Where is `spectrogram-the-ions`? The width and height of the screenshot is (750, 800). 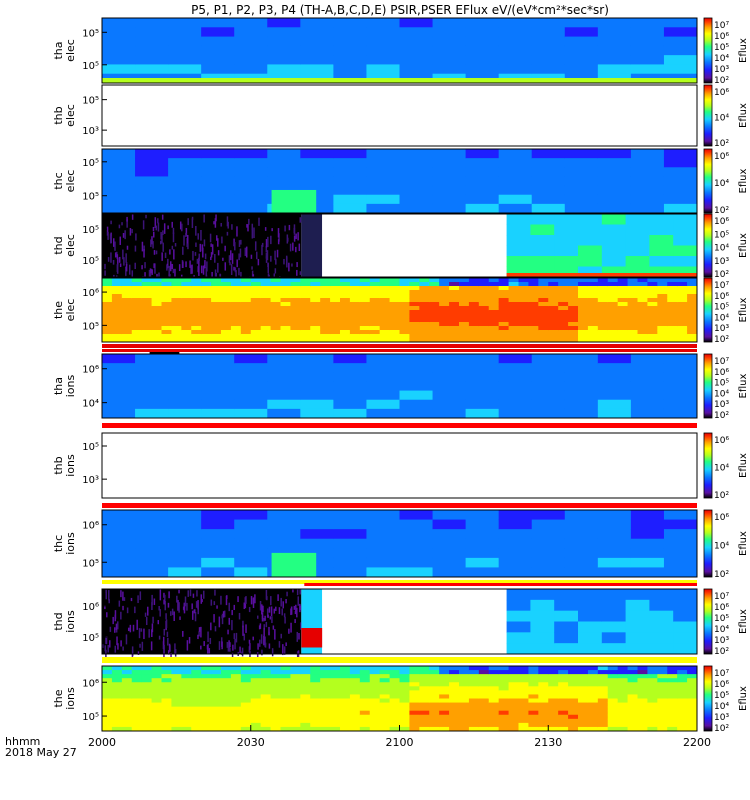
spectrogram-the-ions is located at coordinates (400, 699).